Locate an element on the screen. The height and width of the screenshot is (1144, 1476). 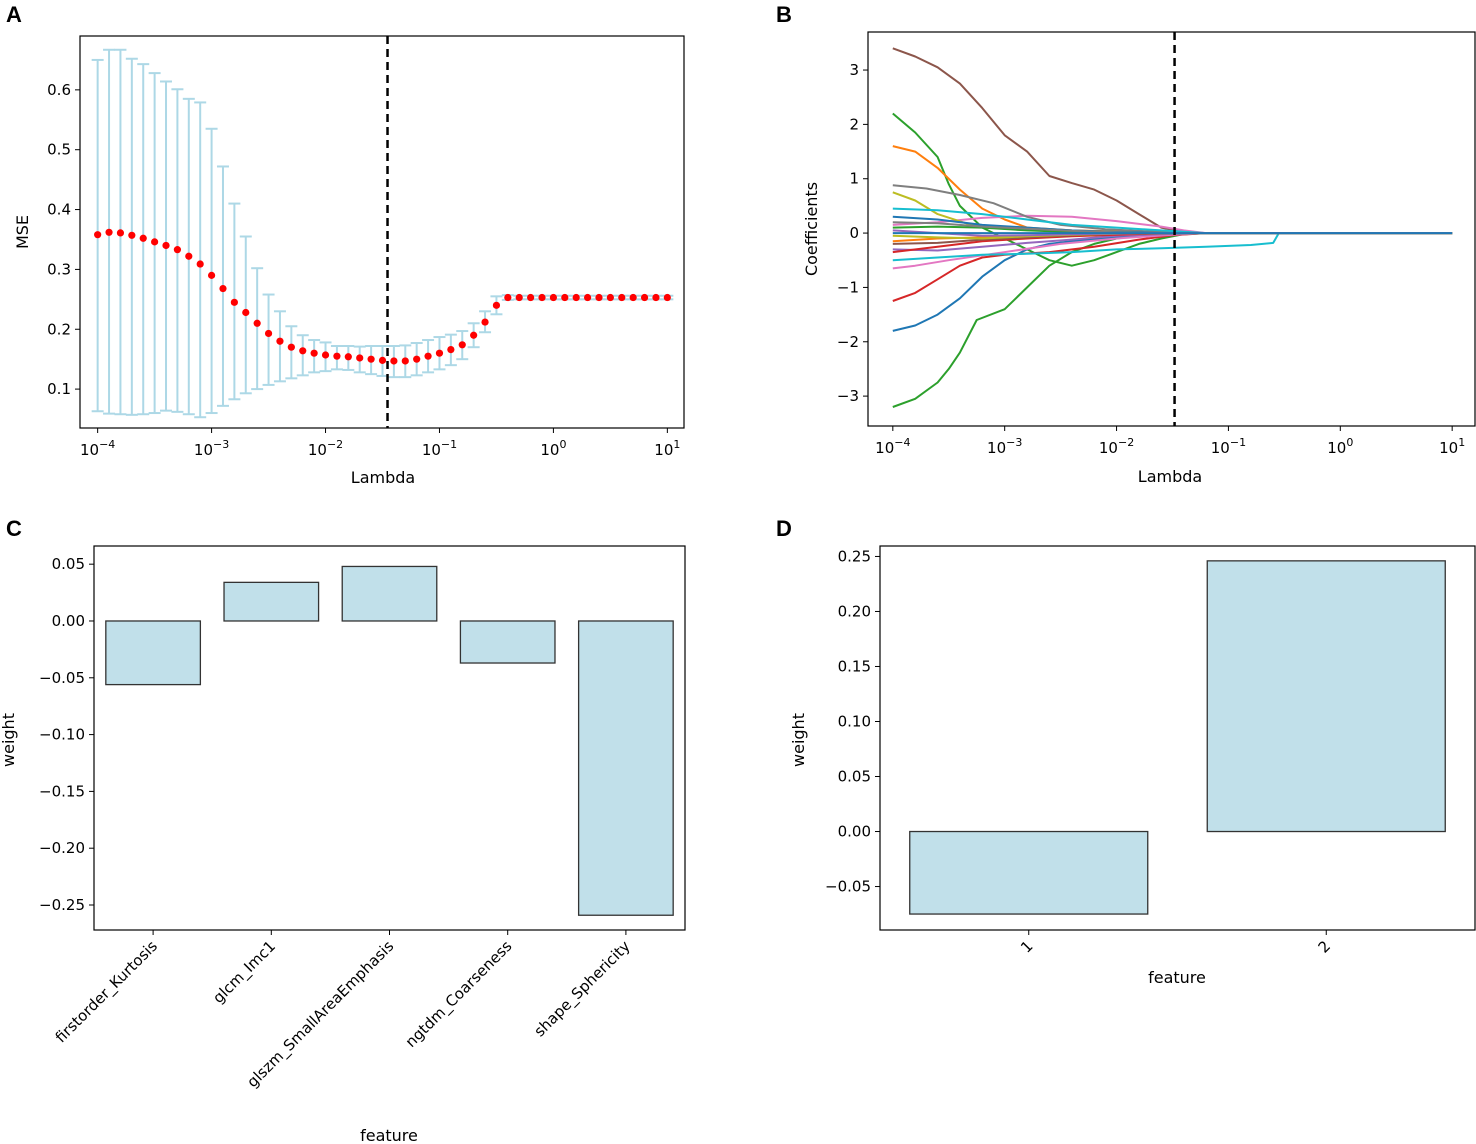
y-tick-label: 0.4 is located at coordinates (59, 210).